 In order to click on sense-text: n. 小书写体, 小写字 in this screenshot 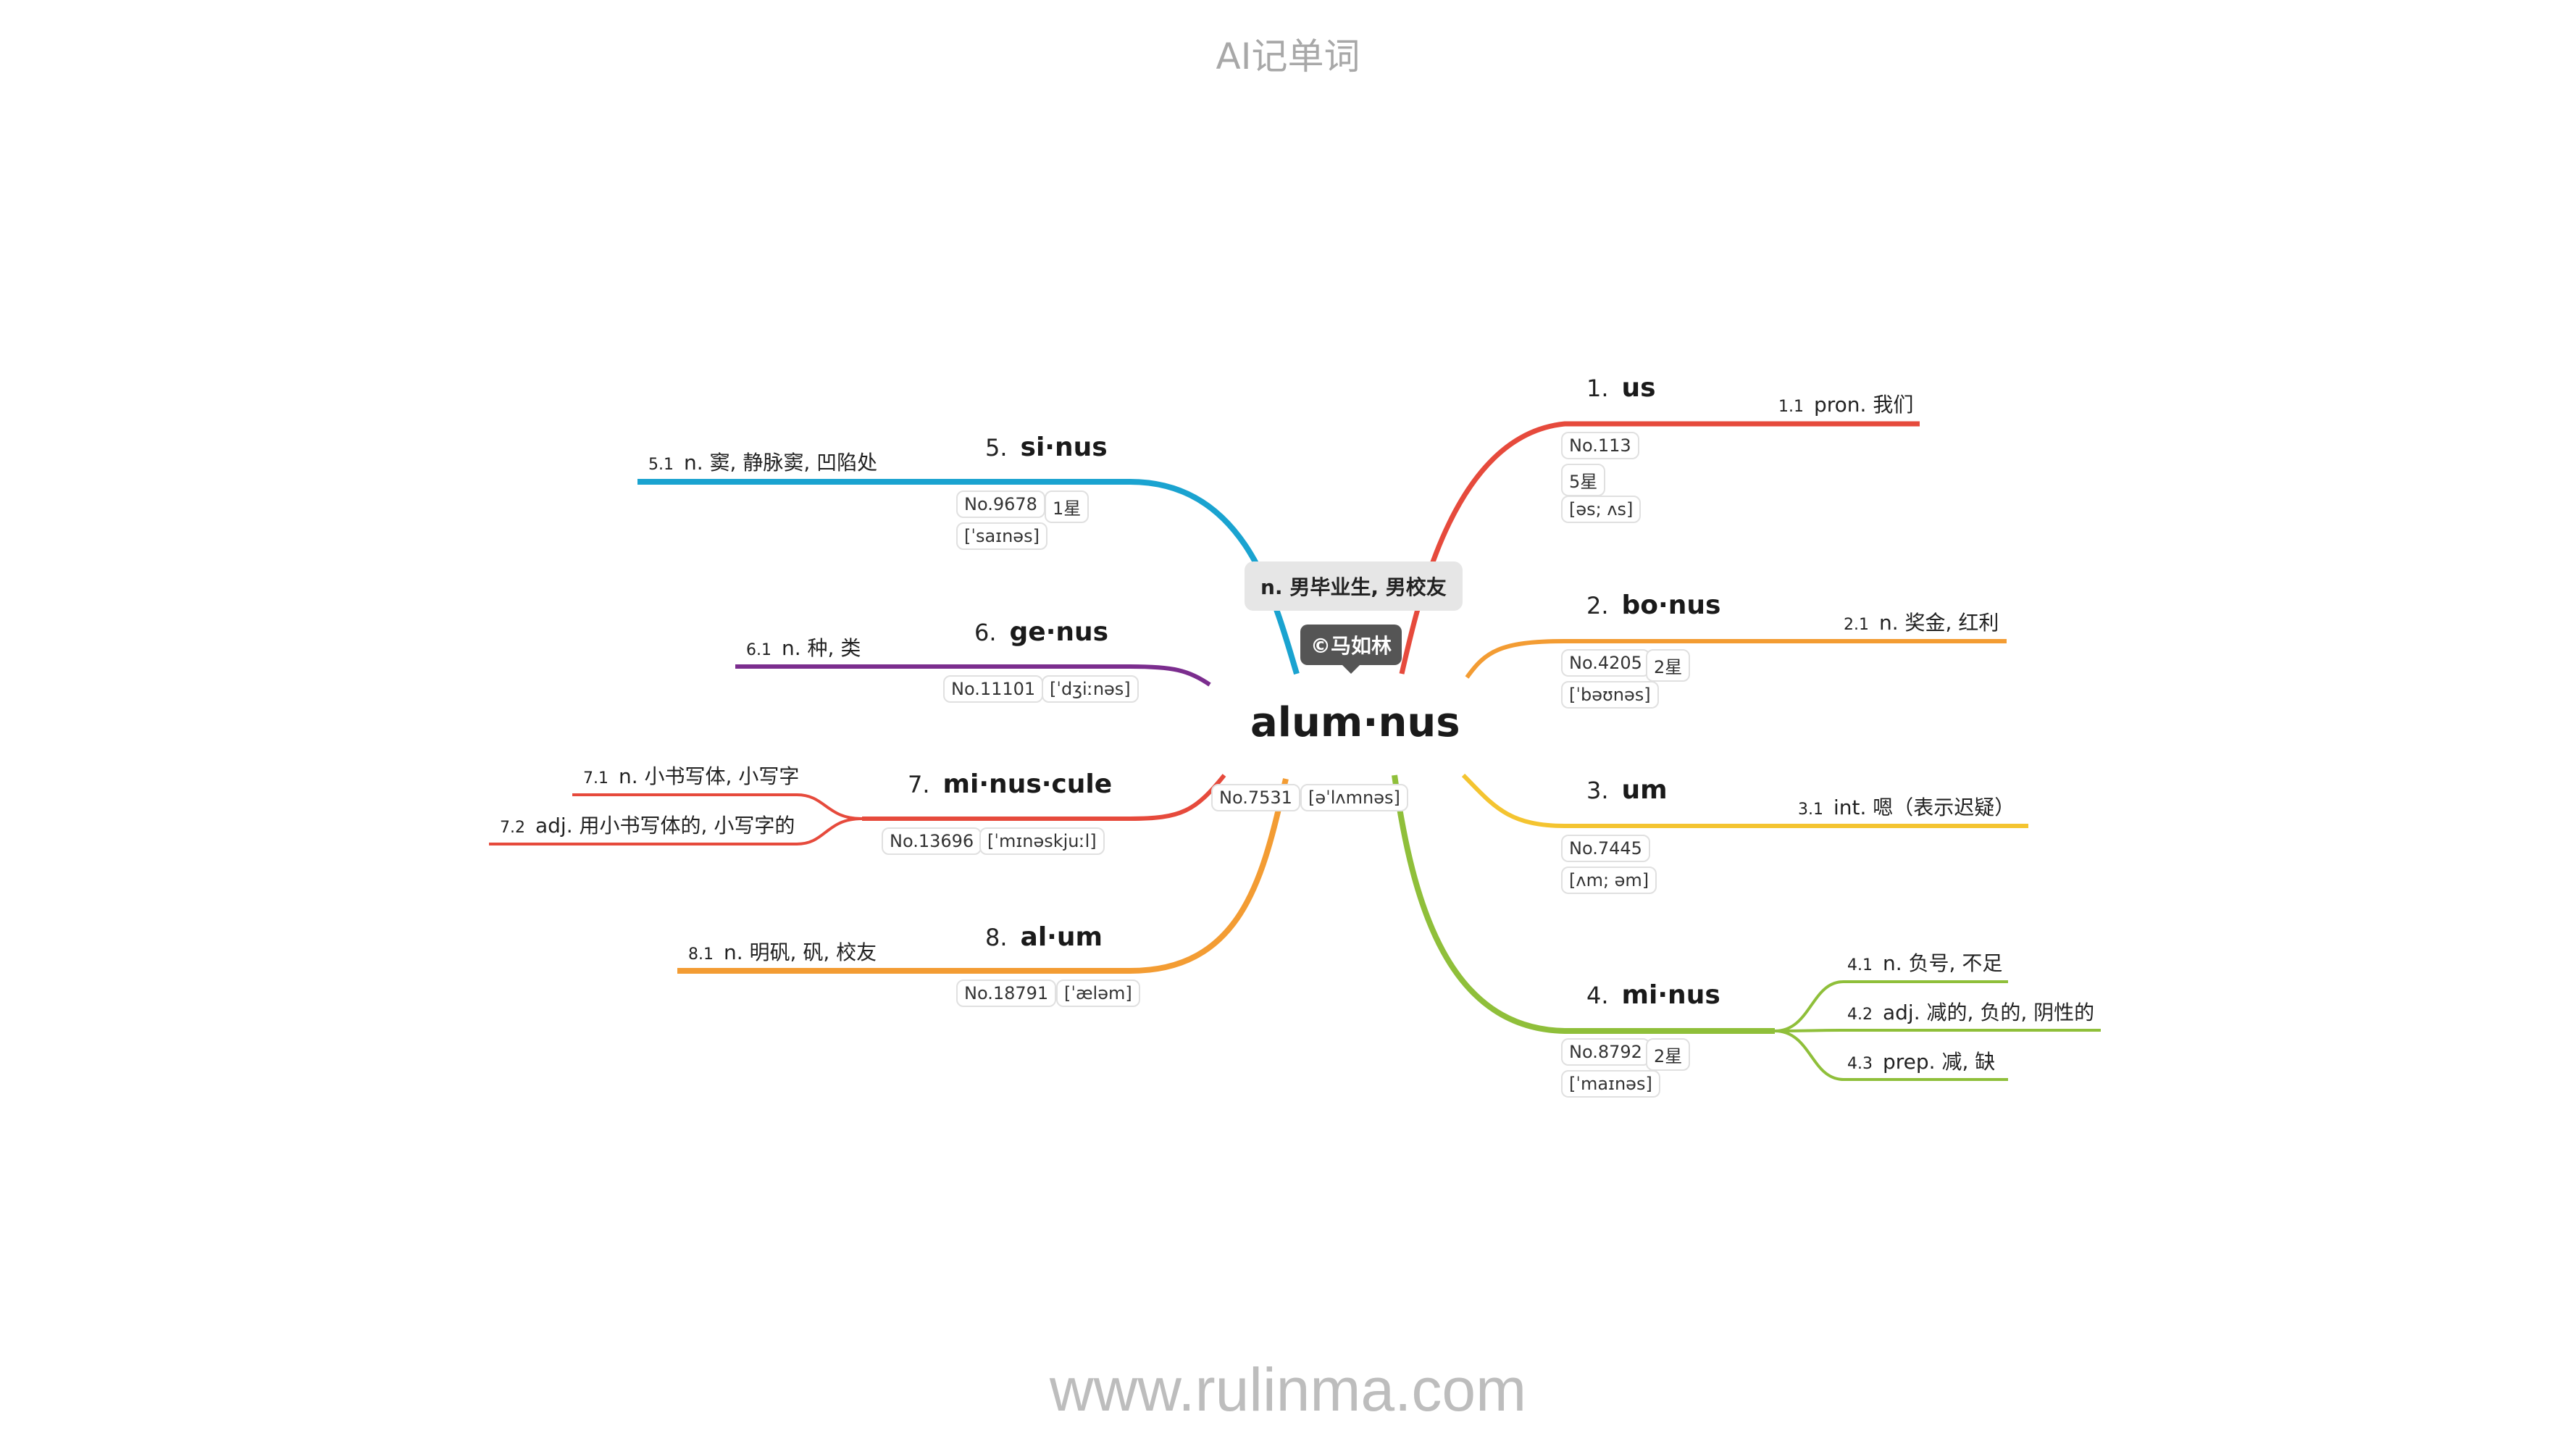, I will do `click(709, 776)`.